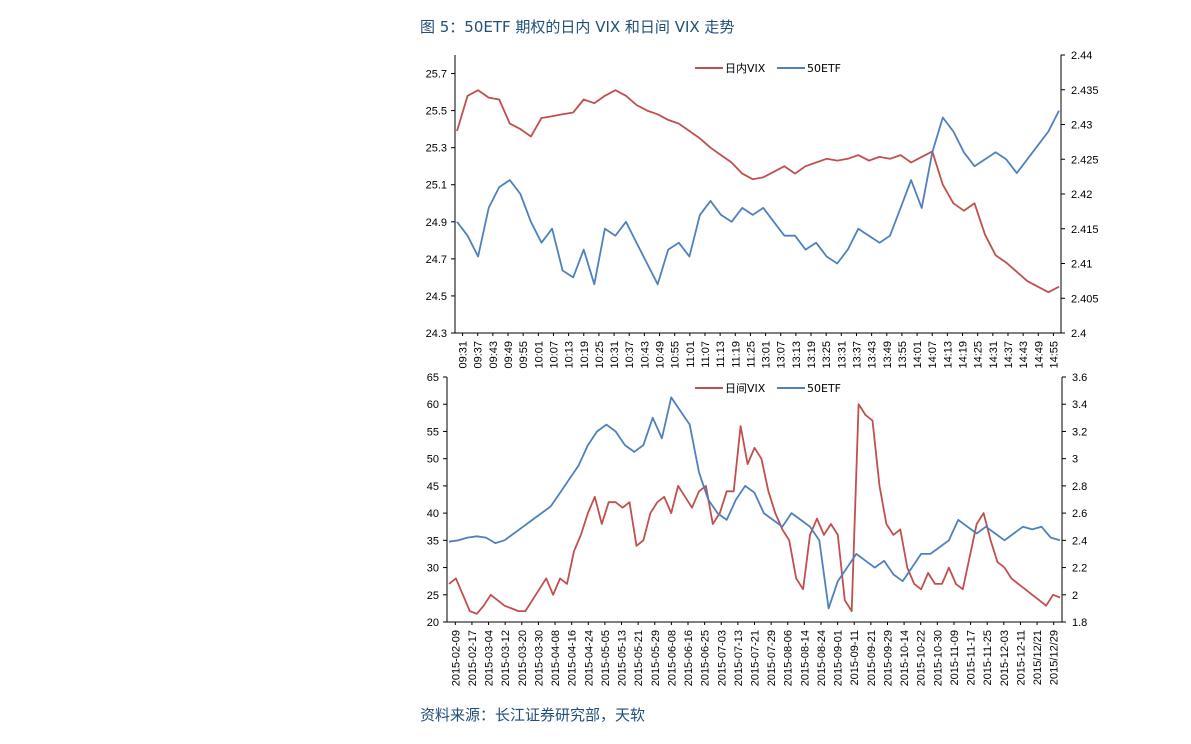  What do you see at coordinates (1081, 265) in the screenshot?
I see `y-right-tick-label: 2.41` at bounding box center [1081, 265].